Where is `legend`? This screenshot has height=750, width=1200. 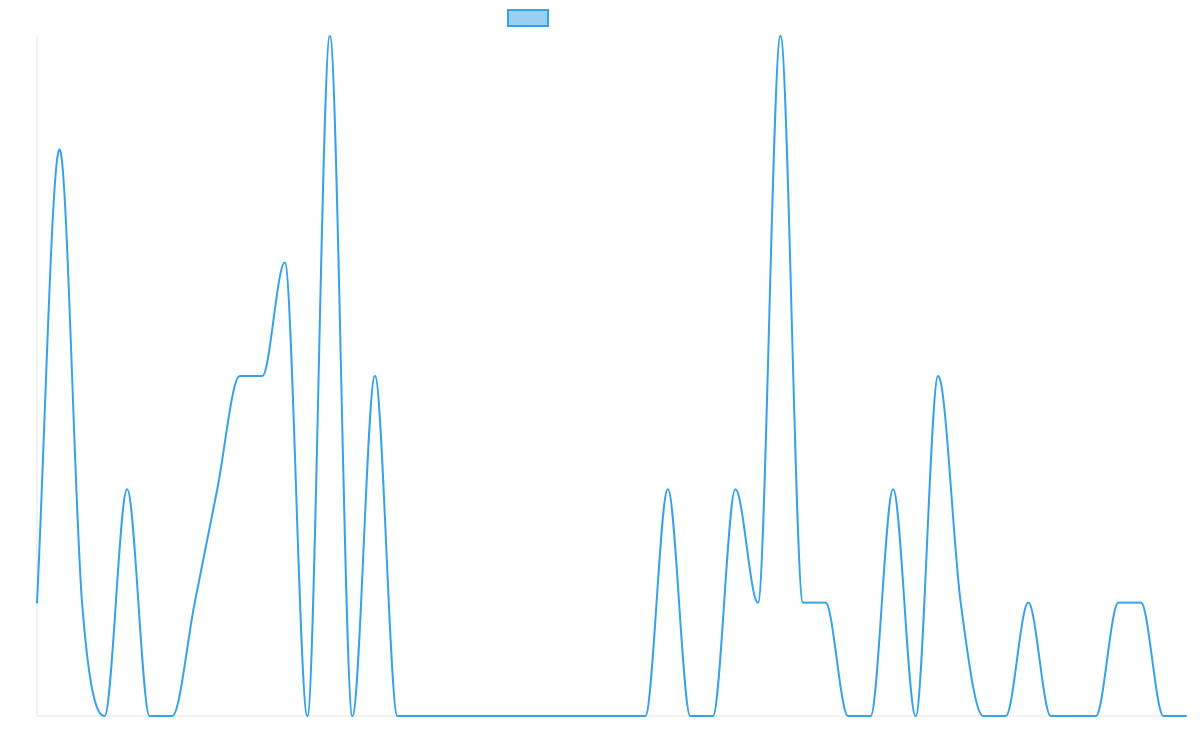
legend is located at coordinates (528, 18).